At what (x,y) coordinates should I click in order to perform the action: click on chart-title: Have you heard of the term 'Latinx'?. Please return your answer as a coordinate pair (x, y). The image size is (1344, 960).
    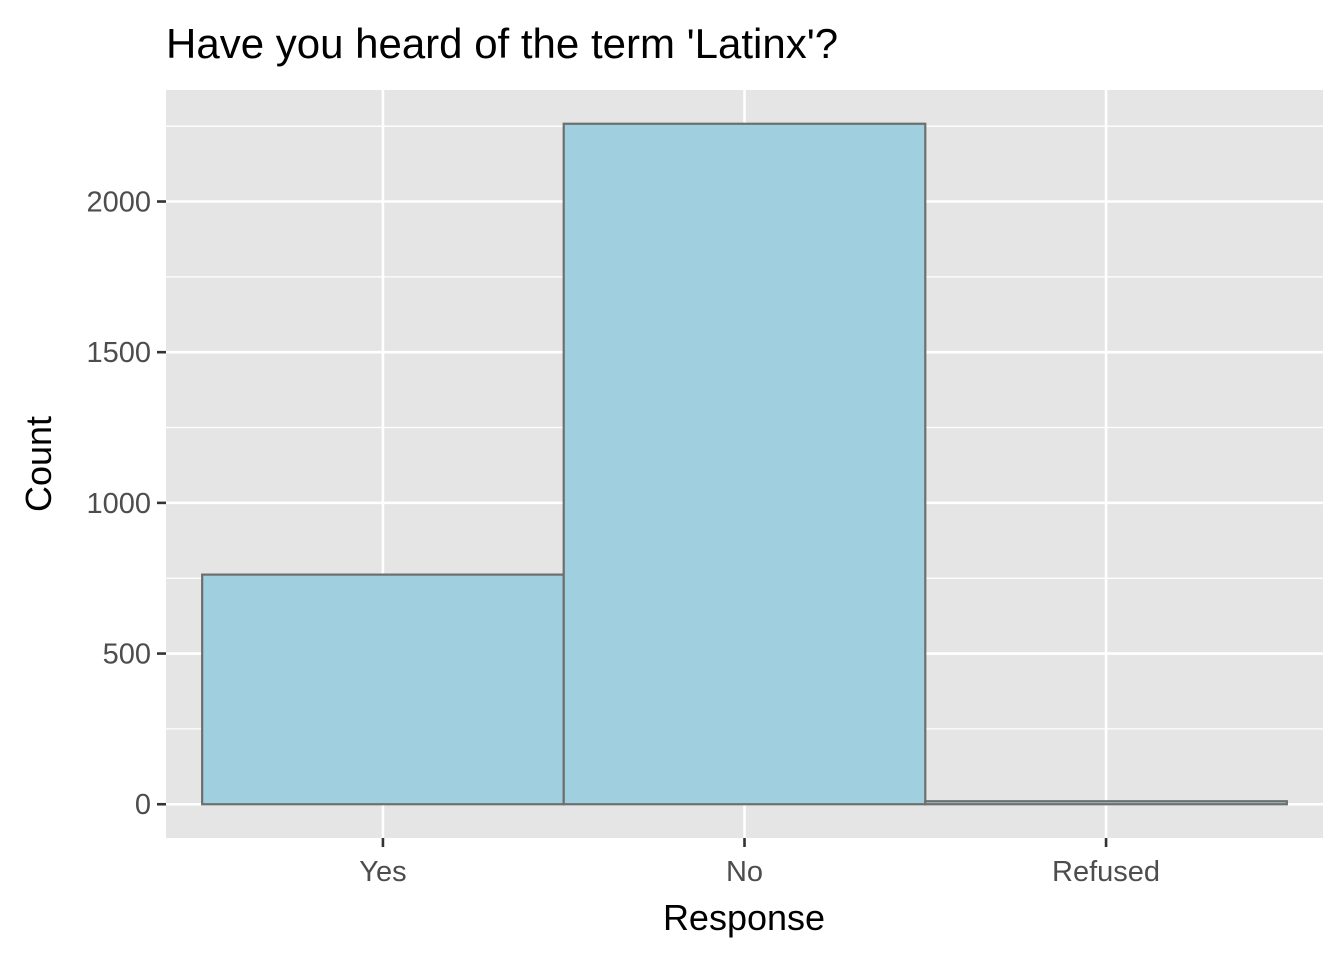
    Looking at the image, I should click on (502, 43).